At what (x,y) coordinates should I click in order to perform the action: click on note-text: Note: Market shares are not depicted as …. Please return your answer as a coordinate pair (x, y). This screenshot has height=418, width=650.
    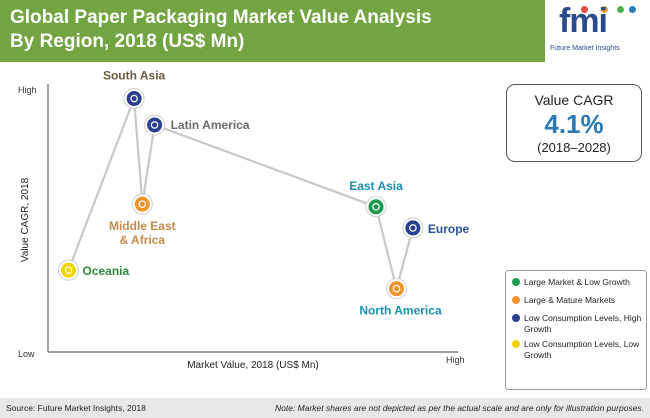
    Looking at the image, I should click on (459, 408).